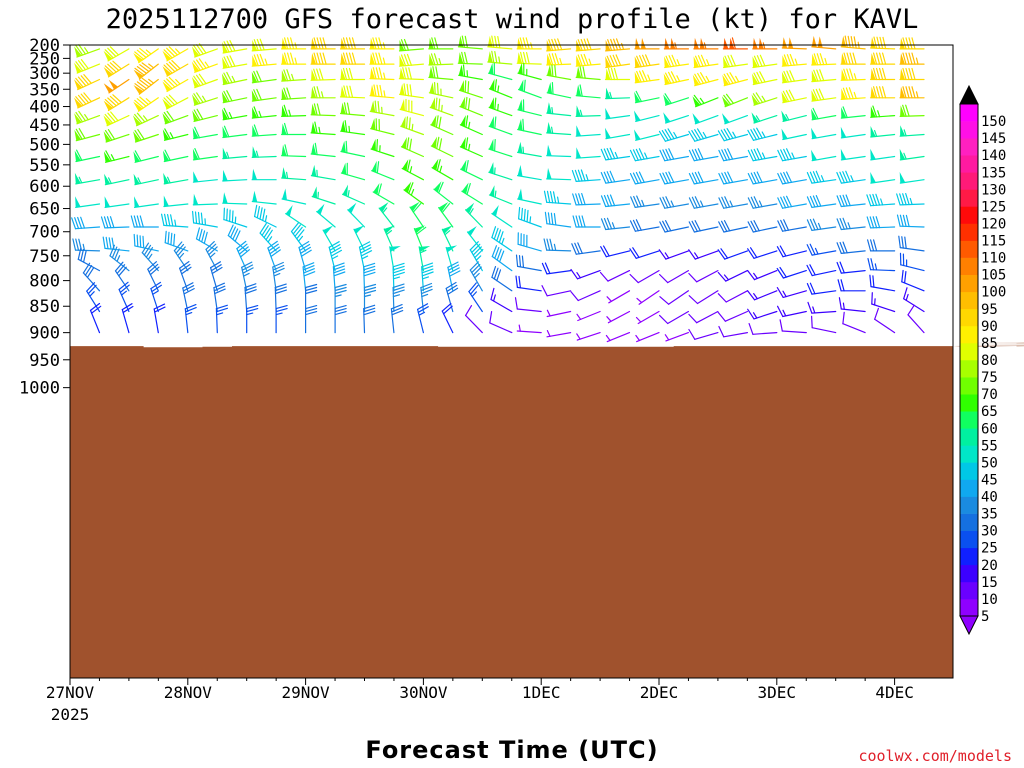  What do you see at coordinates (423, 692) in the screenshot?
I see `time-tick-label: 30NOV` at bounding box center [423, 692].